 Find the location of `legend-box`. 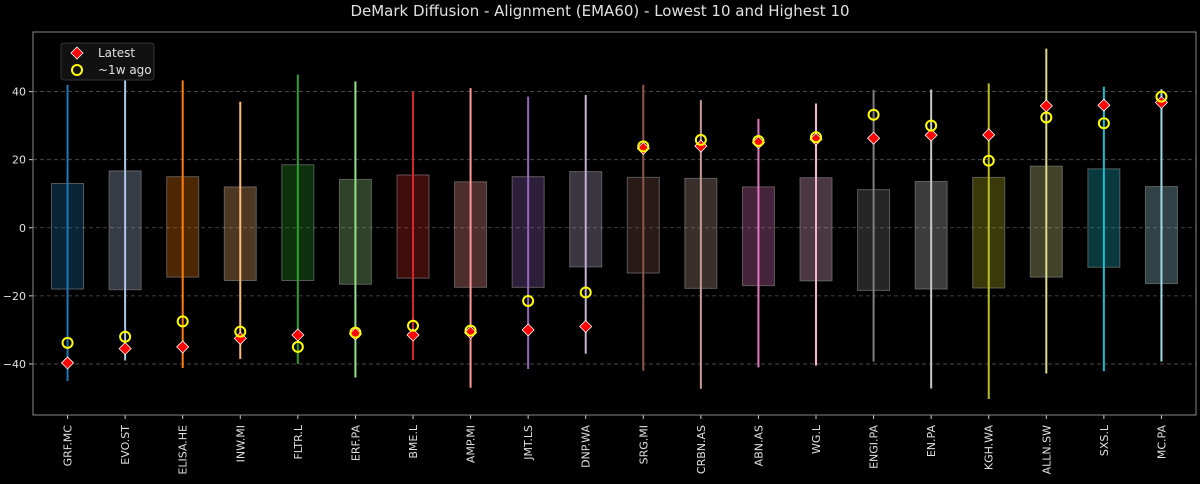

legend-box is located at coordinates (107, 61).